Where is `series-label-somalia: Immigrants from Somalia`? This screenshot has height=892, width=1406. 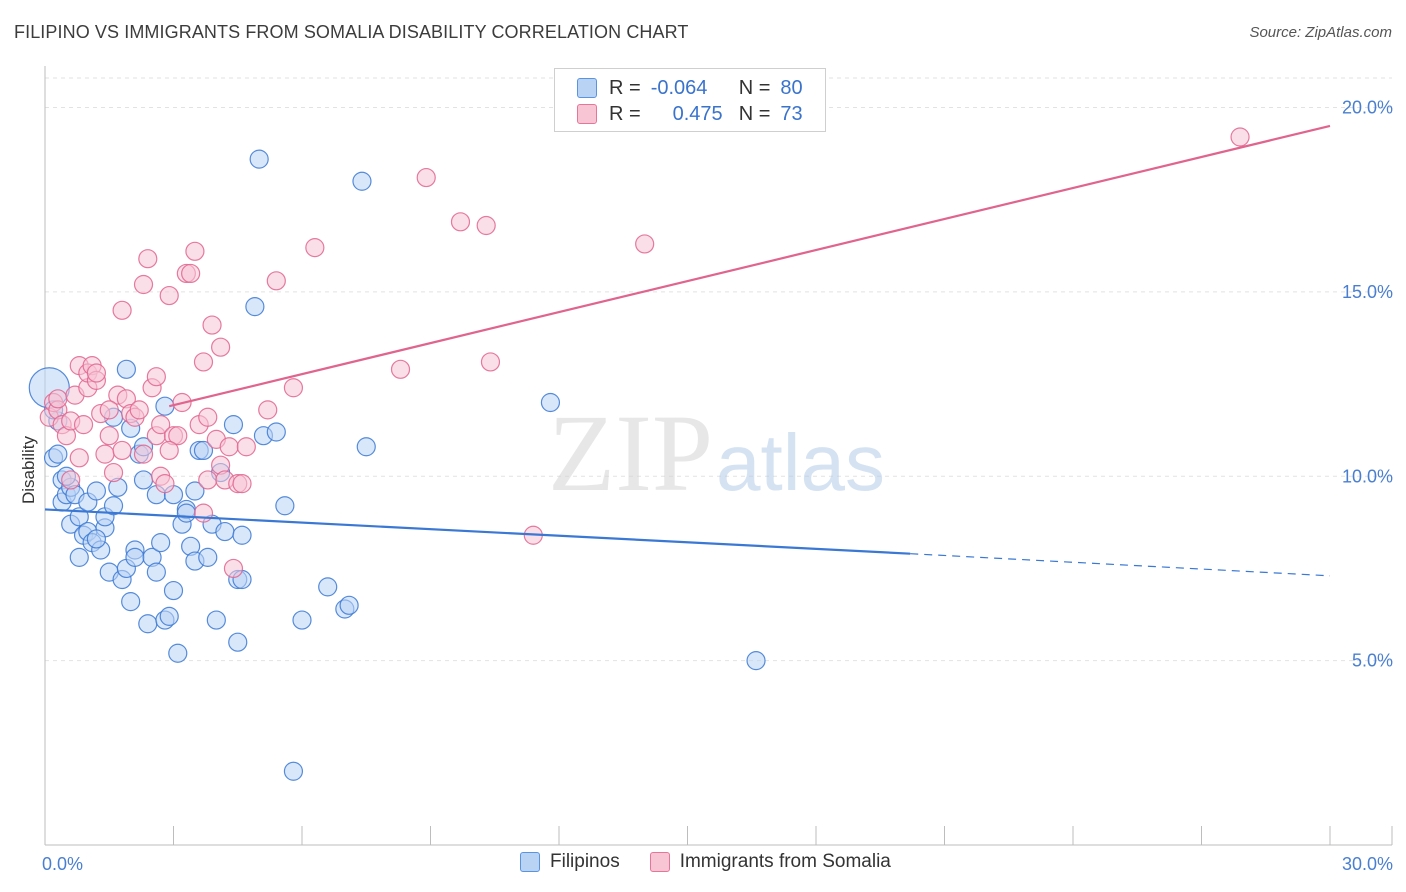
series-label-somalia: Immigrants from Somalia is located at coordinates (785, 861).